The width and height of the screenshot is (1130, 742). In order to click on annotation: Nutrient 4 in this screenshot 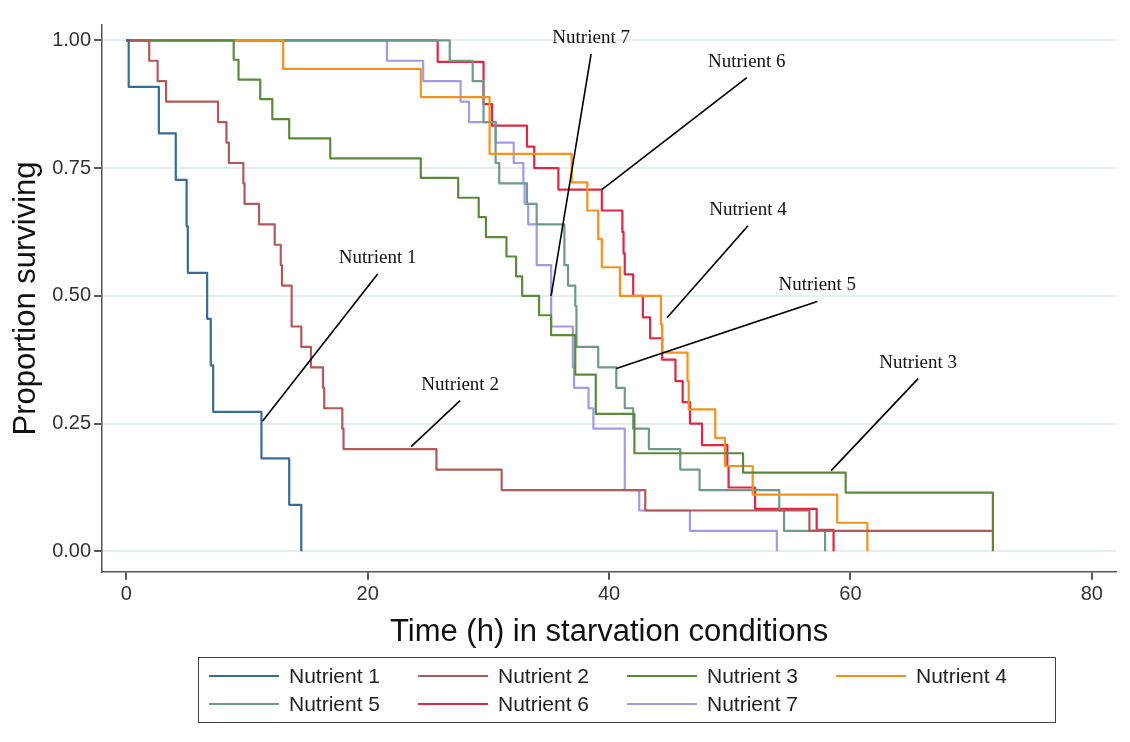, I will do `click(748, 208)`.